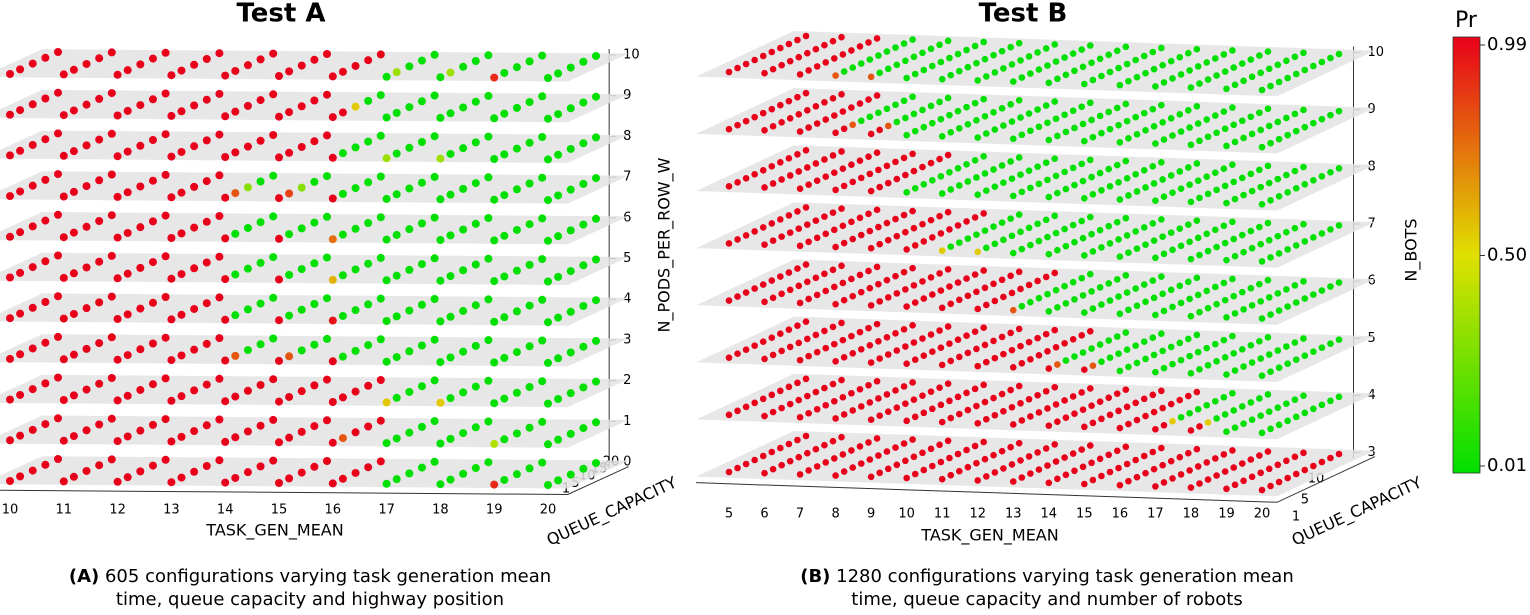 Image resolution: width=1530 pixels, height=615 pixels. What do you see at coordinates (314, 309) in the screenshot?
I see `layer-plane` at bounding box center [314, 309].